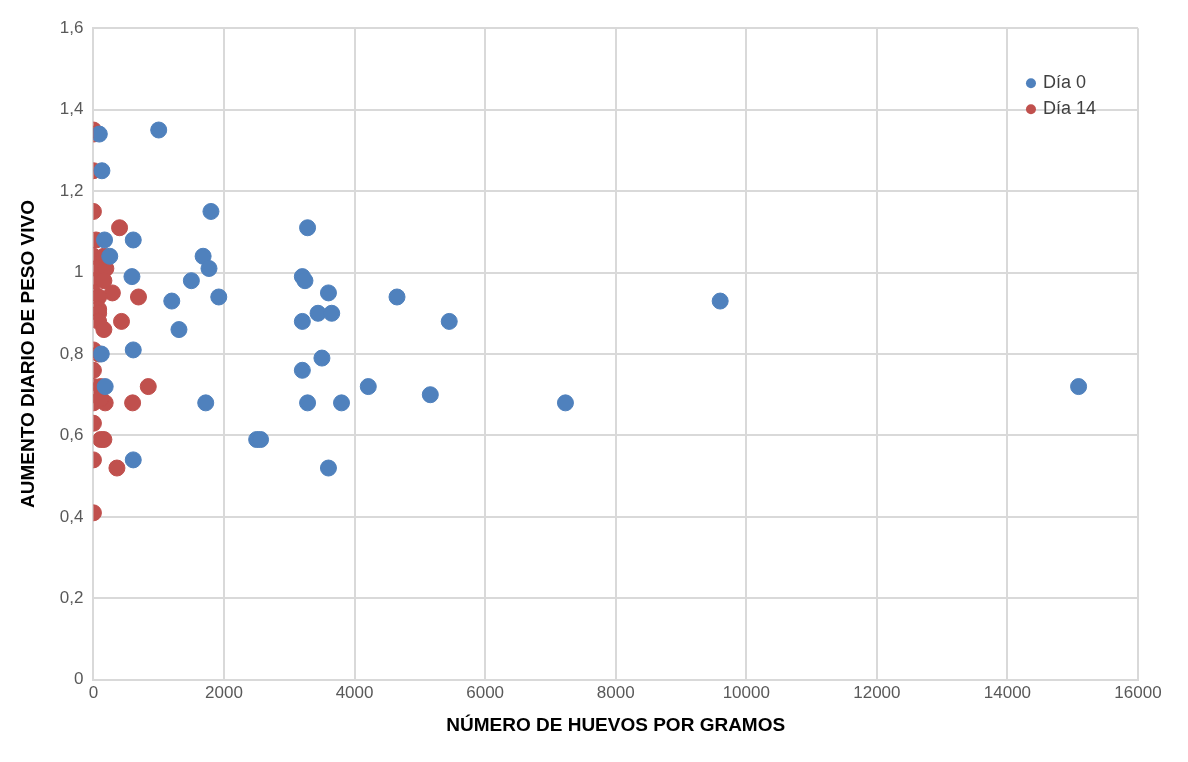 The image size is (1188, 762). I want to click on y-tick-label: 0,2, so click(71, 598).